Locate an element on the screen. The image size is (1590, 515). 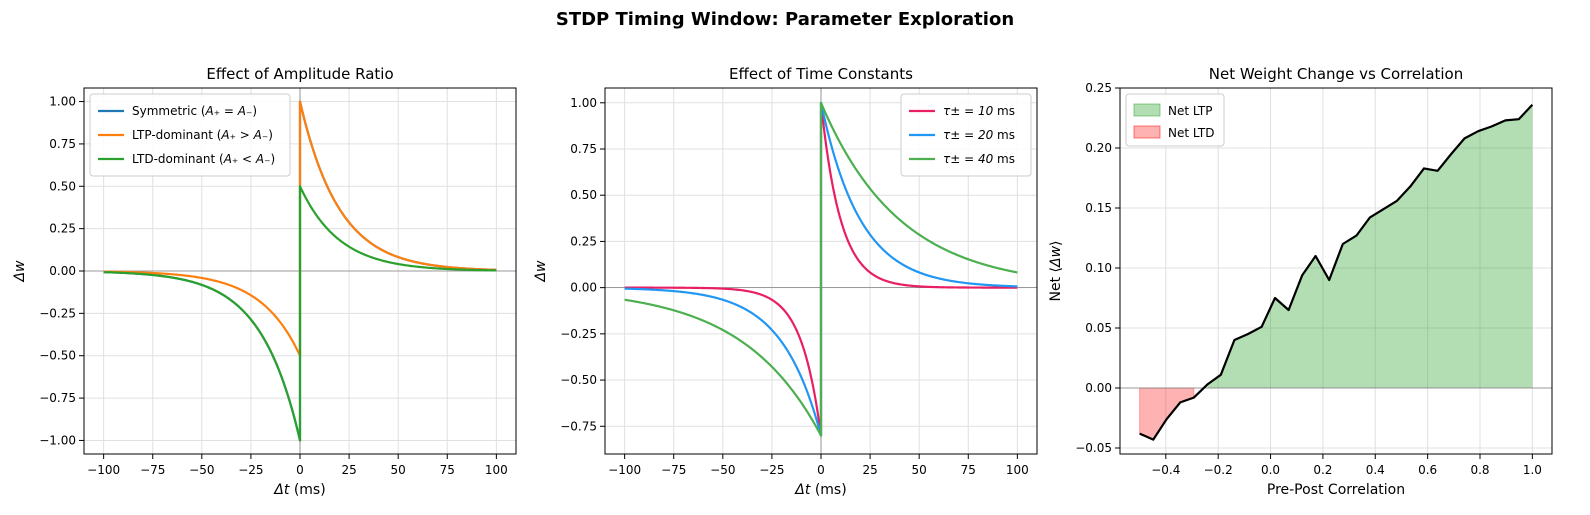
legend-entry-math: A₊ < A₋ is located at coordinates (247, 159).